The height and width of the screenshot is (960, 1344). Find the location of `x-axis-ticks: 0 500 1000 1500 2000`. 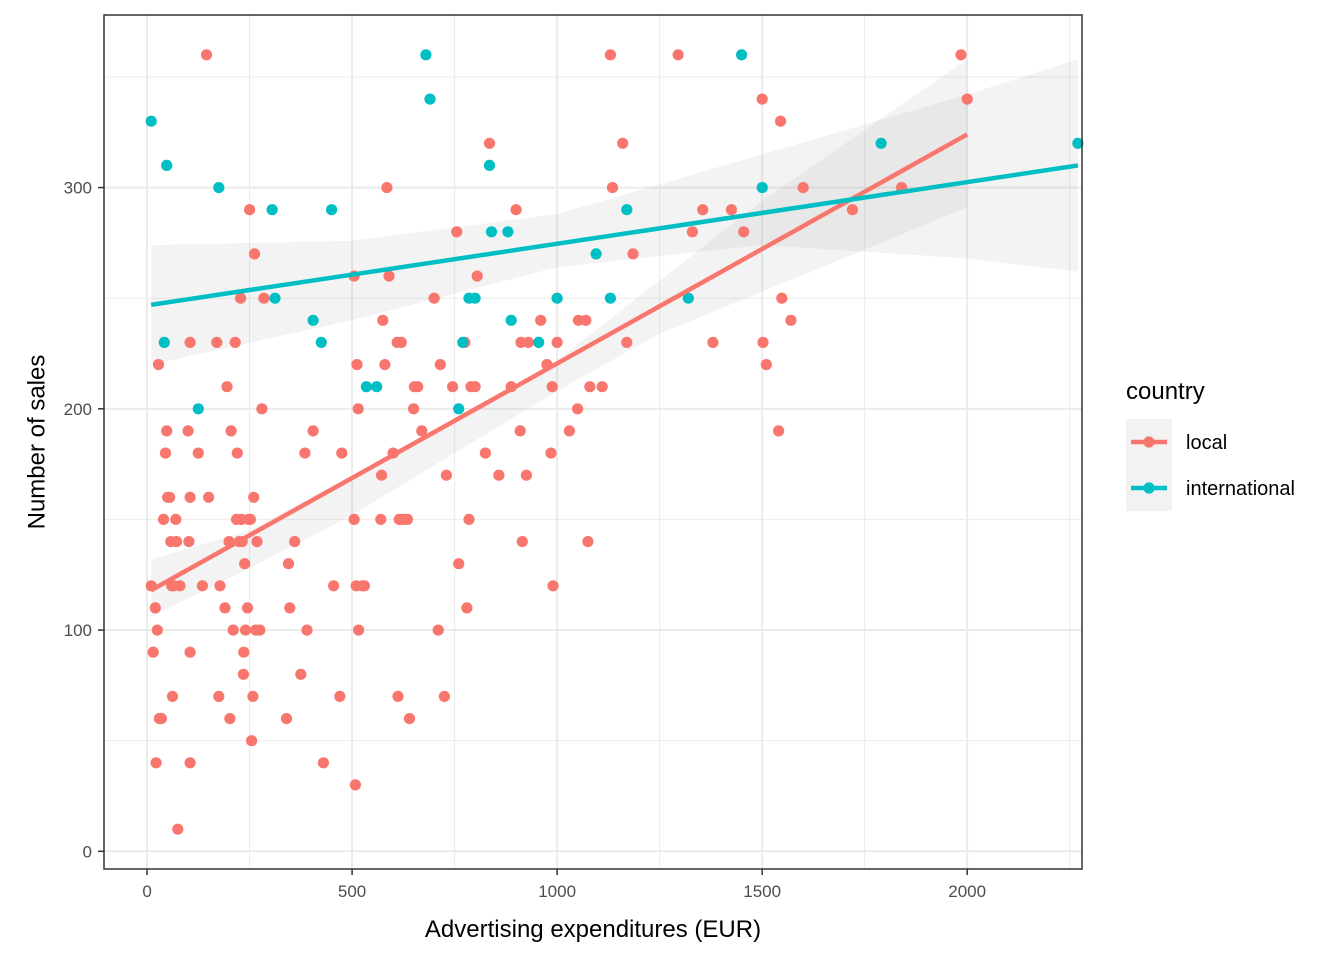

x-axis-ticks: 0 500 1000 1500 2000 is located at coordinates (564, 885).